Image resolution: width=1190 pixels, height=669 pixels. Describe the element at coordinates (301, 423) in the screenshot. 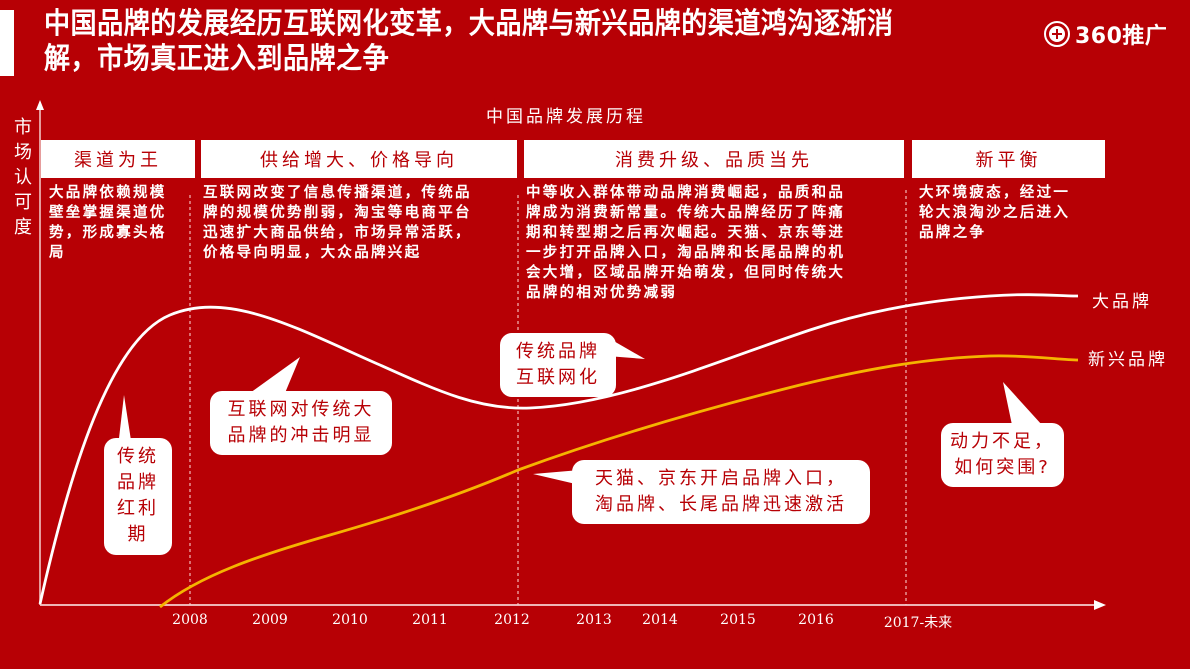

I see `bubble-internet-impact: 互联网对传统大 品牌的冲击明显` at that location.